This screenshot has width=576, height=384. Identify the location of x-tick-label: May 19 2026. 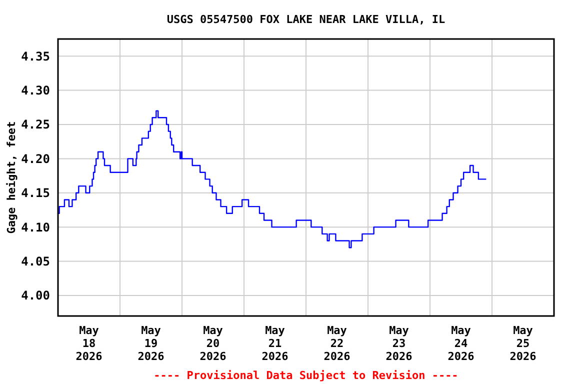
(151, 343).